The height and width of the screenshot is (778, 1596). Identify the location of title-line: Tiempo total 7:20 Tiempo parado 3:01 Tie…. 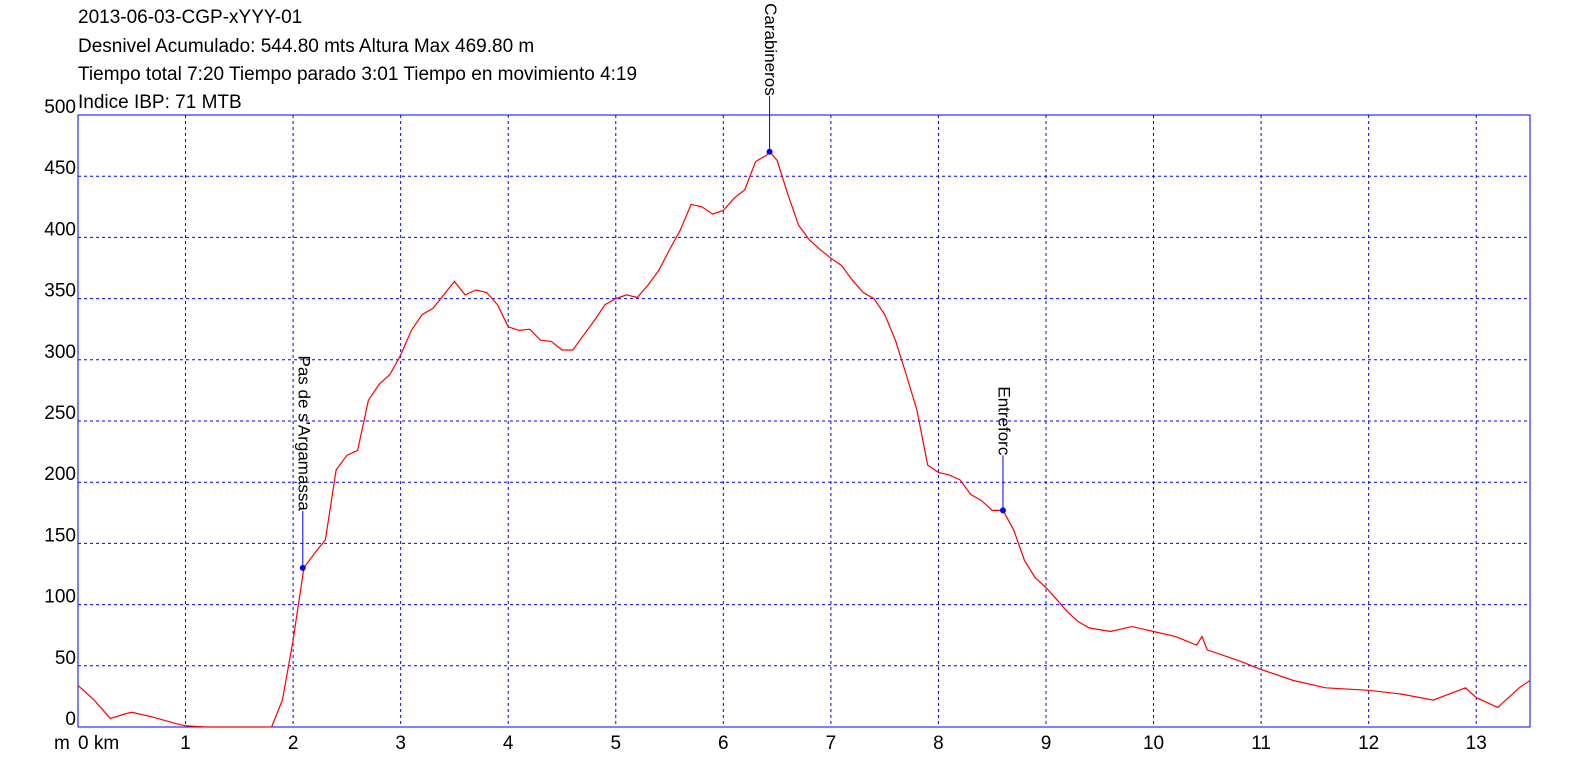
(357, 74).